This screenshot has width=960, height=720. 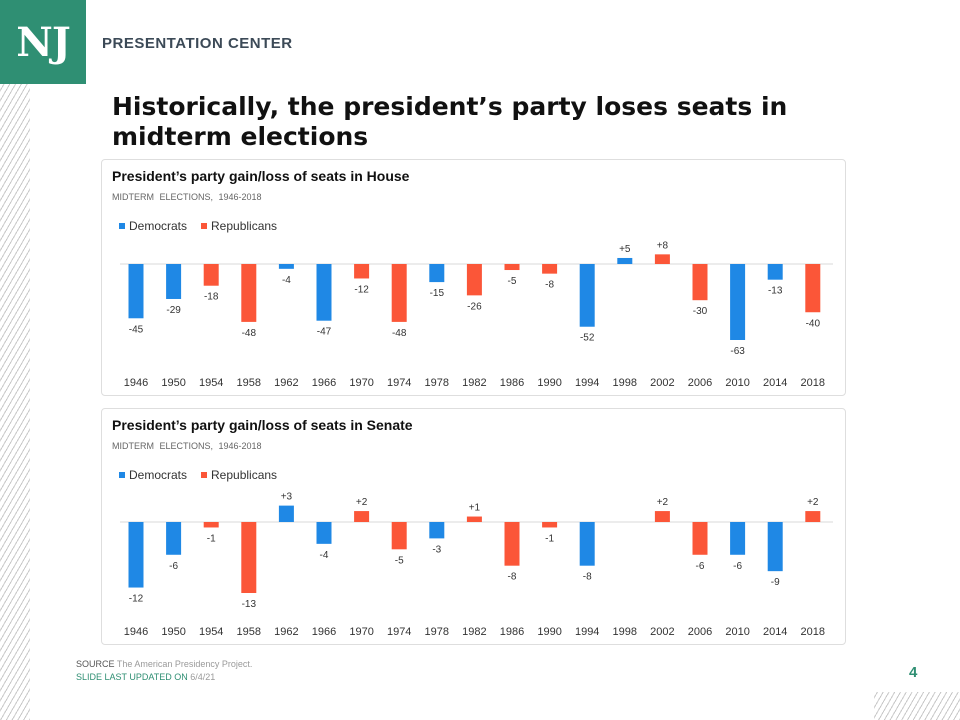 I want to click on legend-label-republicans: Republicans, so click(x=244, y=226).